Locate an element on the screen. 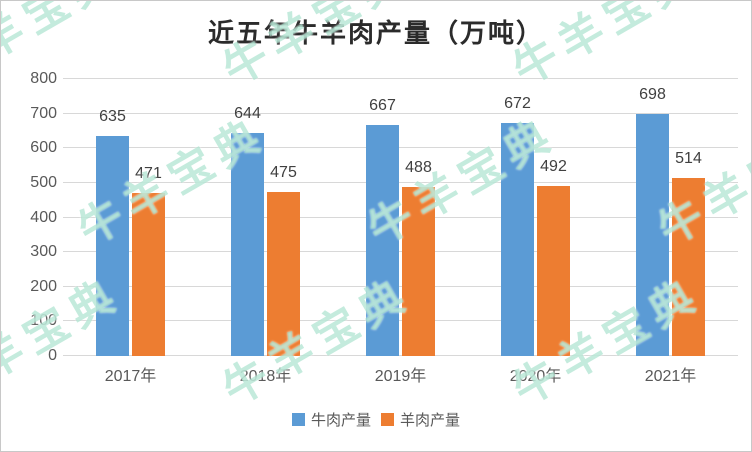 Image resolution: width=752 pixels, height=452 pixels. bar-group-2020年: 672 492 is located at coordinates (535, 217).